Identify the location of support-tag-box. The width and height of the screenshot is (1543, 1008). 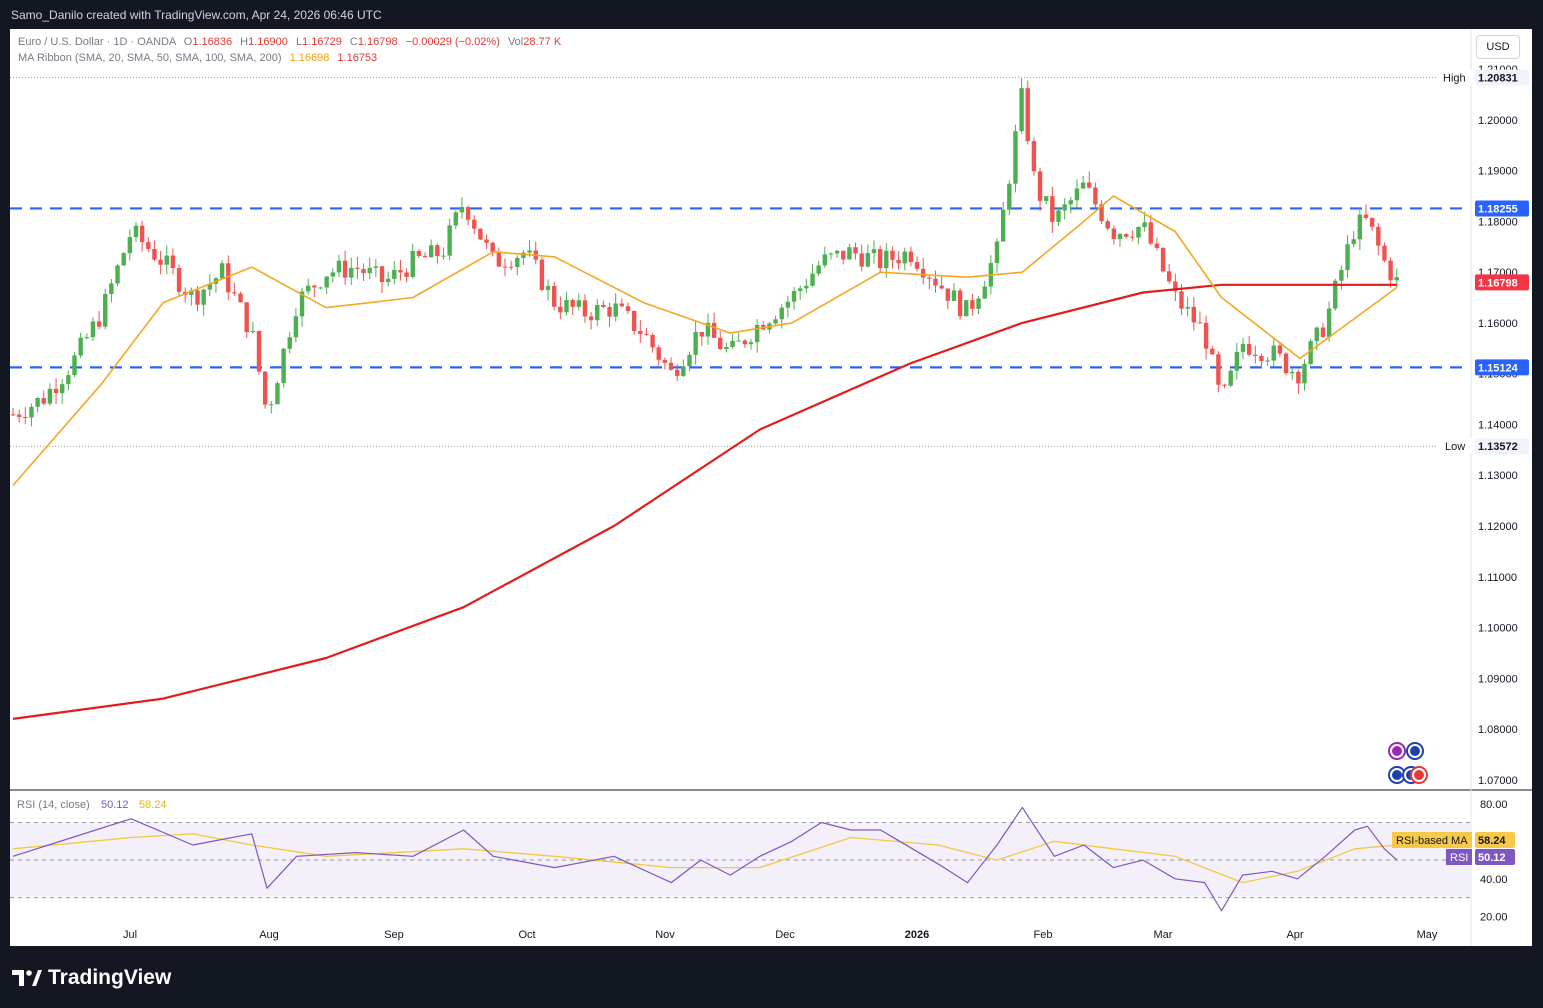
(1502, 367).